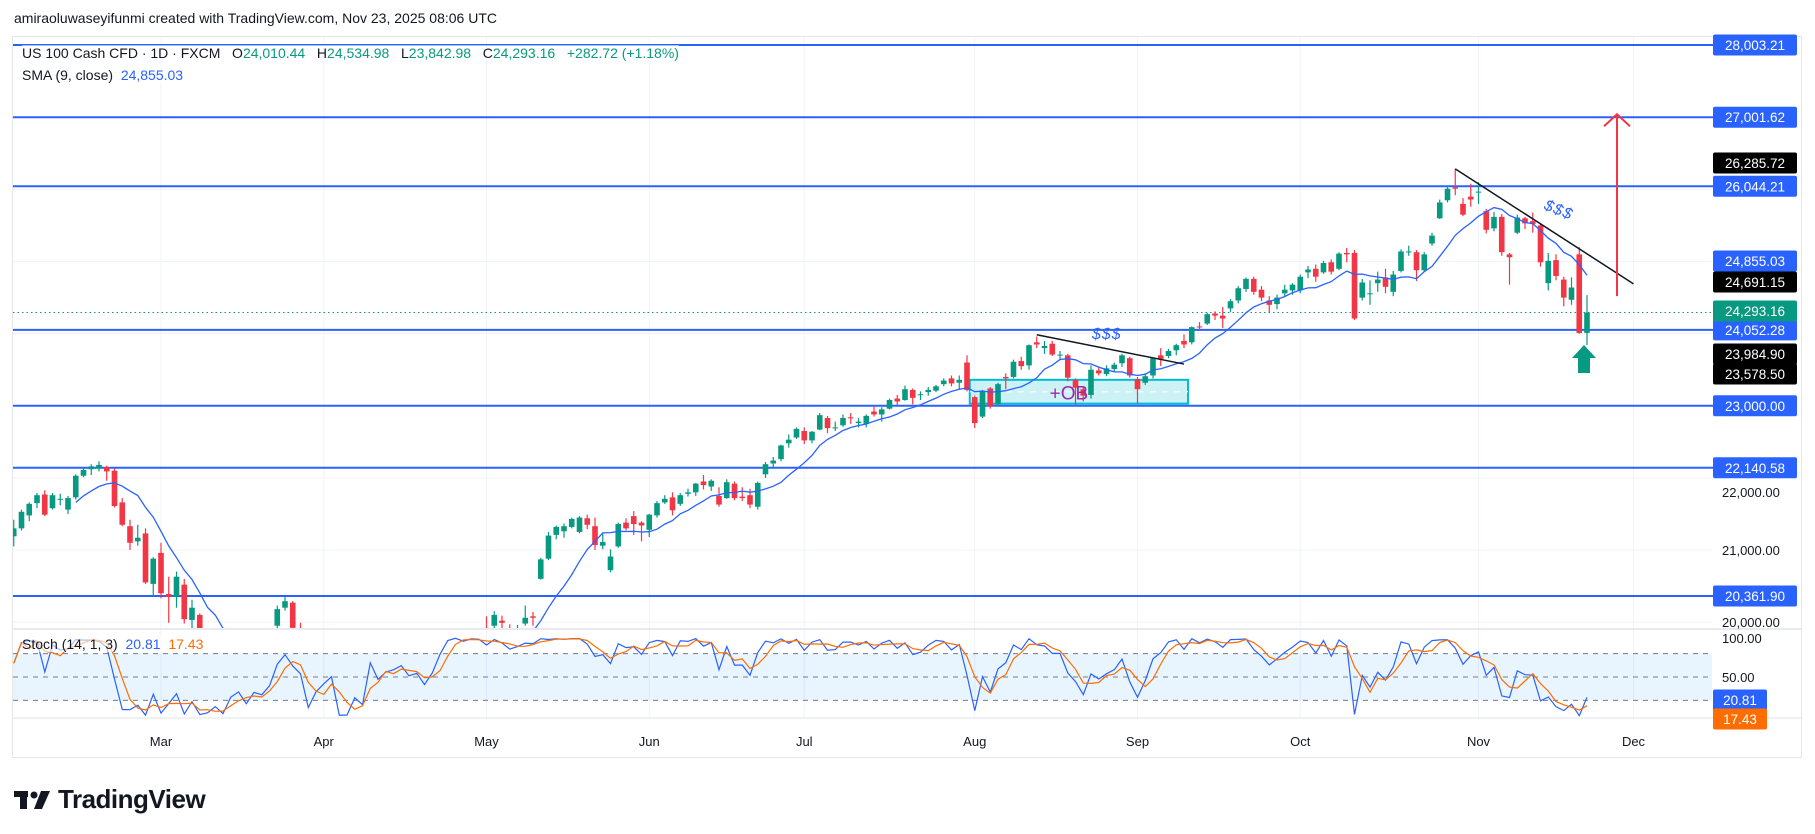 The height and width of the screenshot is (834, 1815). Describe the element at coordinates (32, 799) in the screenshot. I see `tradingview-logo-icon` at that location.